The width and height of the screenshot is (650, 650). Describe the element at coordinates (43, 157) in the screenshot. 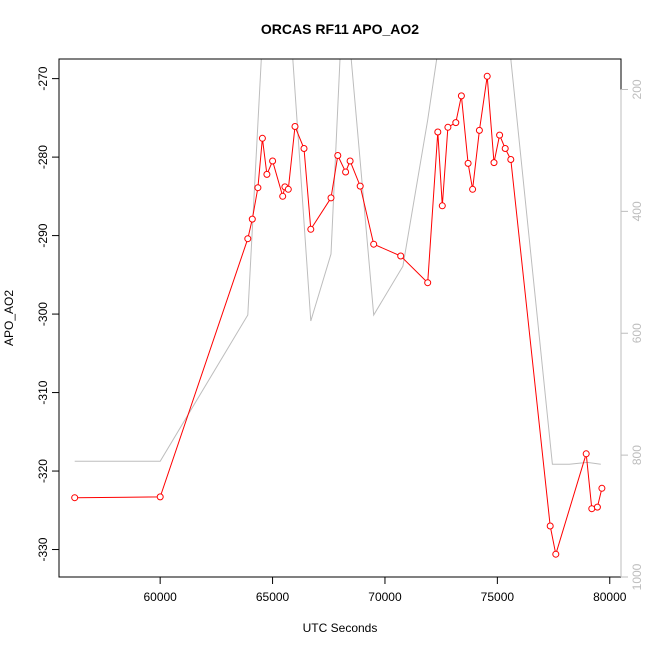

I see `y-tick-label: -280` at that location.